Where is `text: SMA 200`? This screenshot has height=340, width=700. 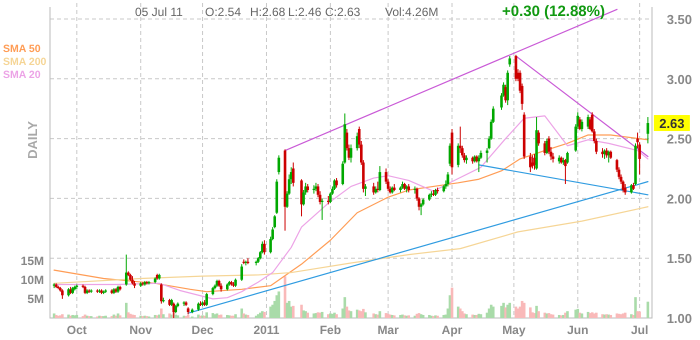 text: SMA 200 is located at coordinates (25, 62).